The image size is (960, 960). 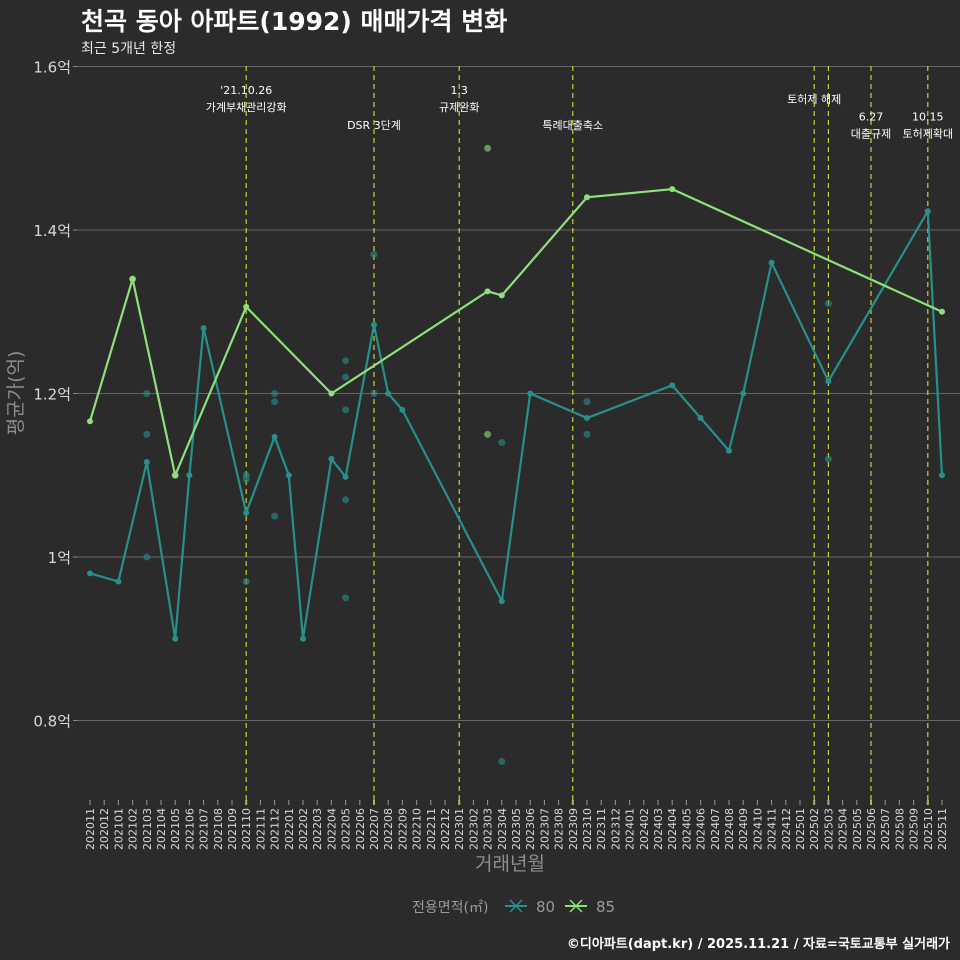 What do you see at coordinates (52, 231) in the screenshot?
I see `y-tick-label: 1.4억` at bounding box center [52, 231].